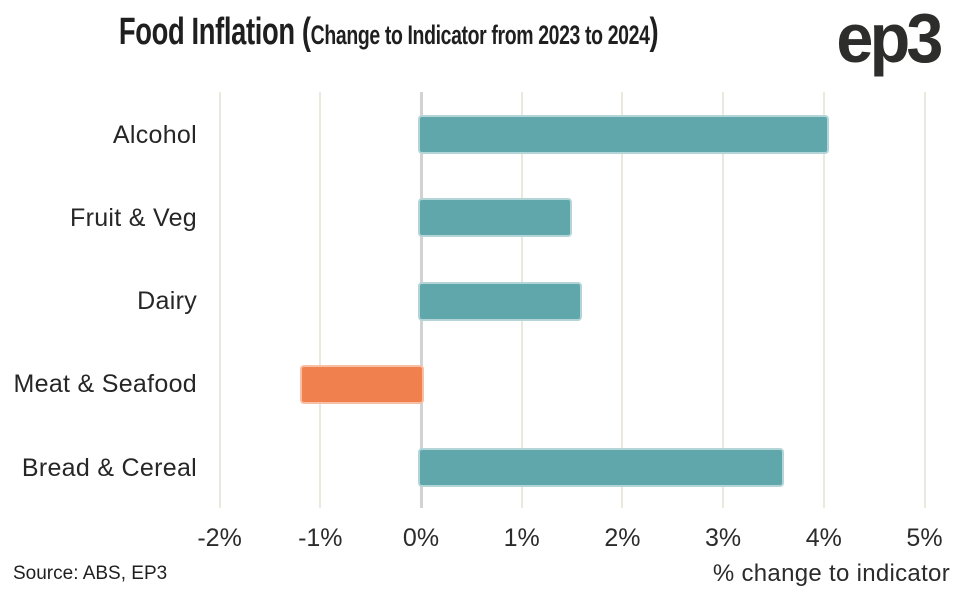  I want to click on bar-bread-cereal, so click(601, 468).